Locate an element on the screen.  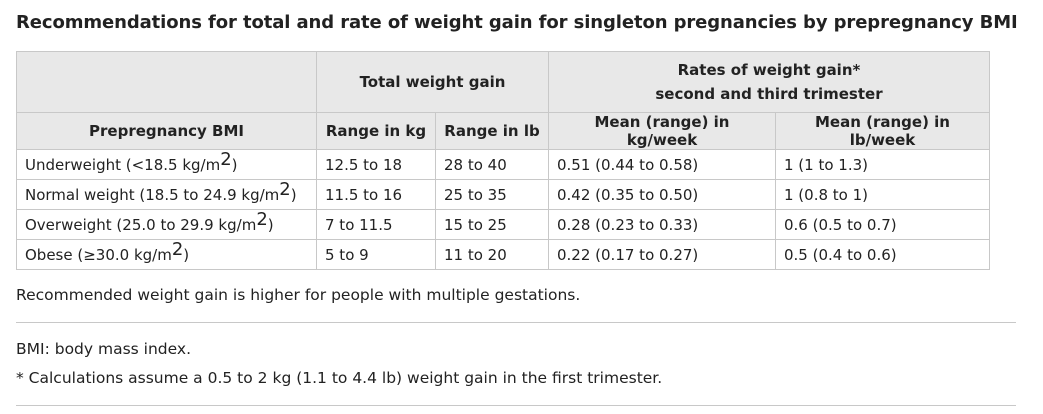
cell-range-lb: 11 to 20 is located at coordinates (492, 254).